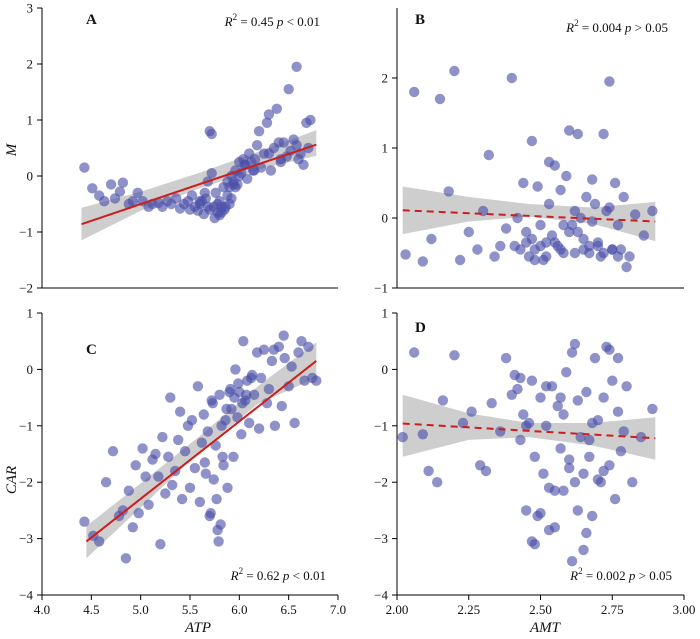 This screenshot has height=639, width=700. What do you see at coordinates (529, 214) in the screenshot?
I see `confidence-band` at bounding box center [529, 214].